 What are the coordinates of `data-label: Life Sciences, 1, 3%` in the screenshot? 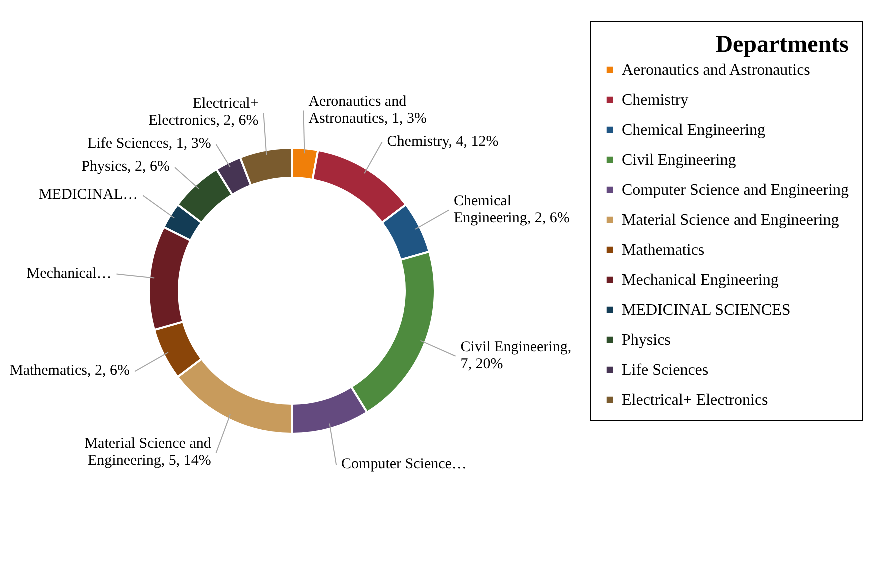 It's located at (150, 144).